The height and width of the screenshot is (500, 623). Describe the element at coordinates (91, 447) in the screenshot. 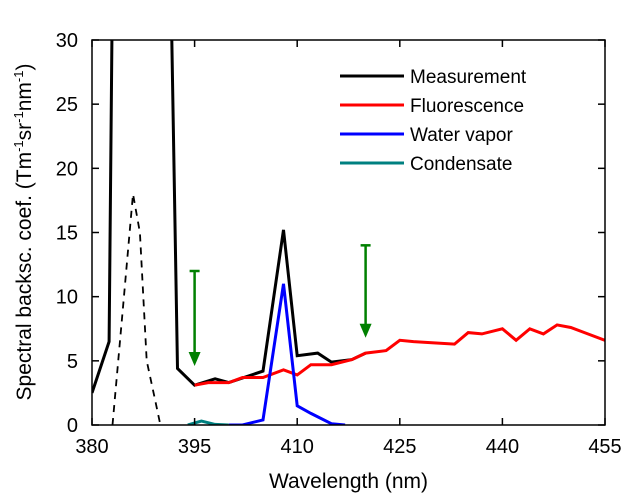

I see `x-tick-label-380: 380` at that location.